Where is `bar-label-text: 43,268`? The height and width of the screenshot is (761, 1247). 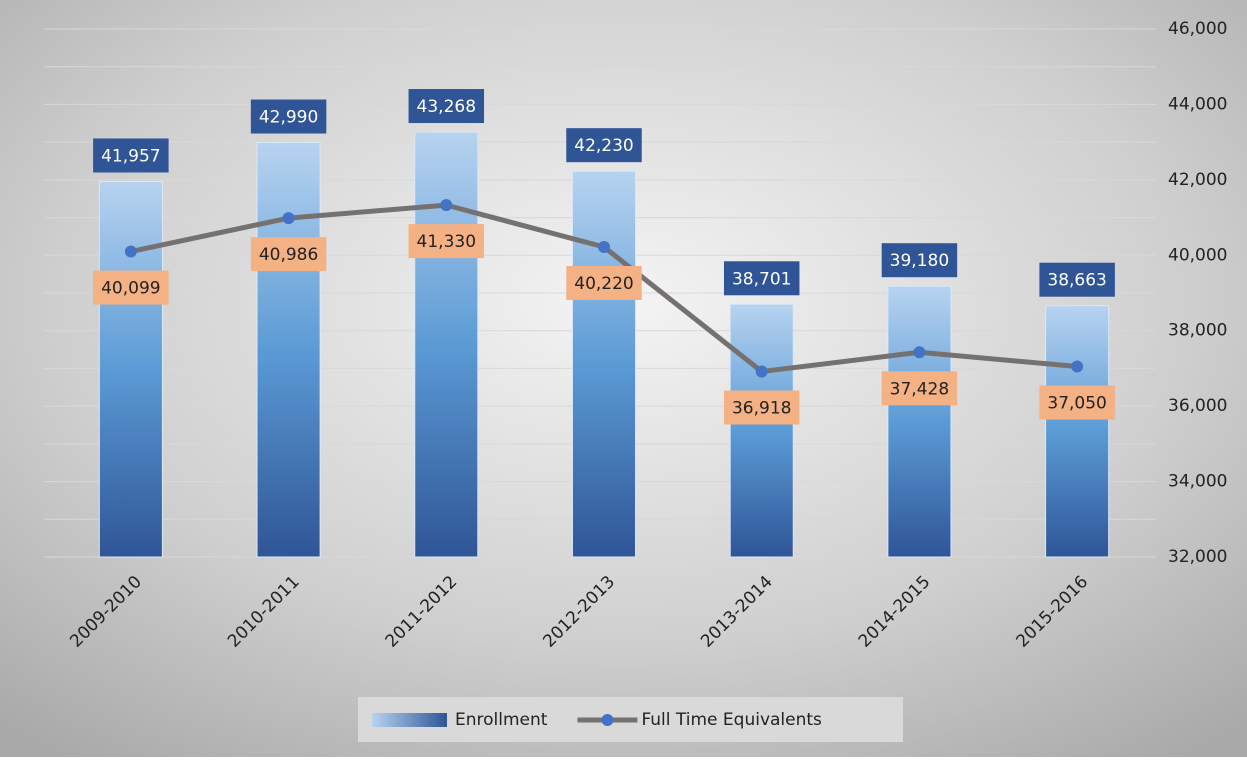
bar-label-text: 43,268 is located at coordinates (446, 107).